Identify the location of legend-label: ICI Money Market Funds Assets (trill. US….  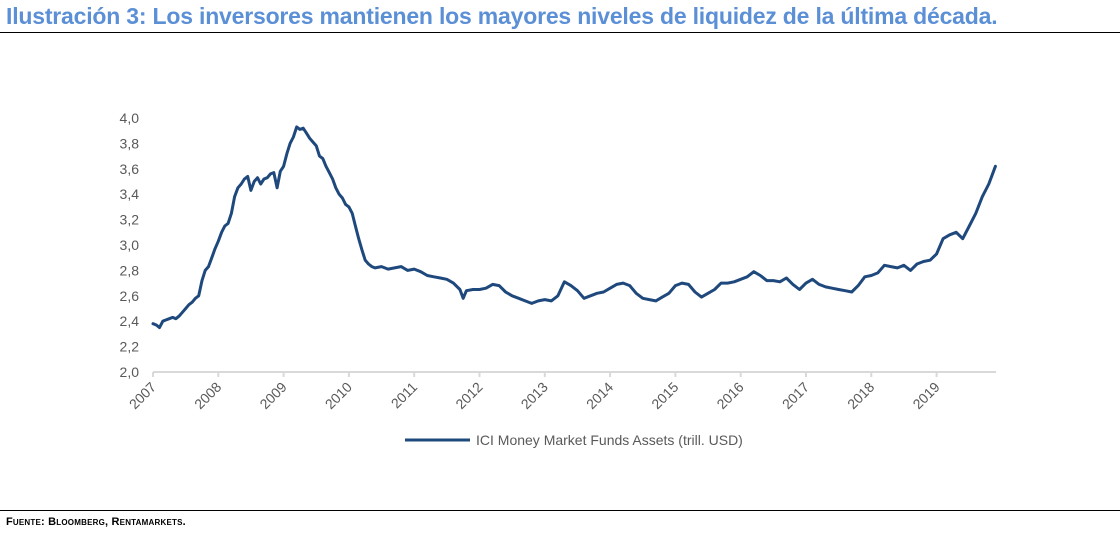
(609, 440).